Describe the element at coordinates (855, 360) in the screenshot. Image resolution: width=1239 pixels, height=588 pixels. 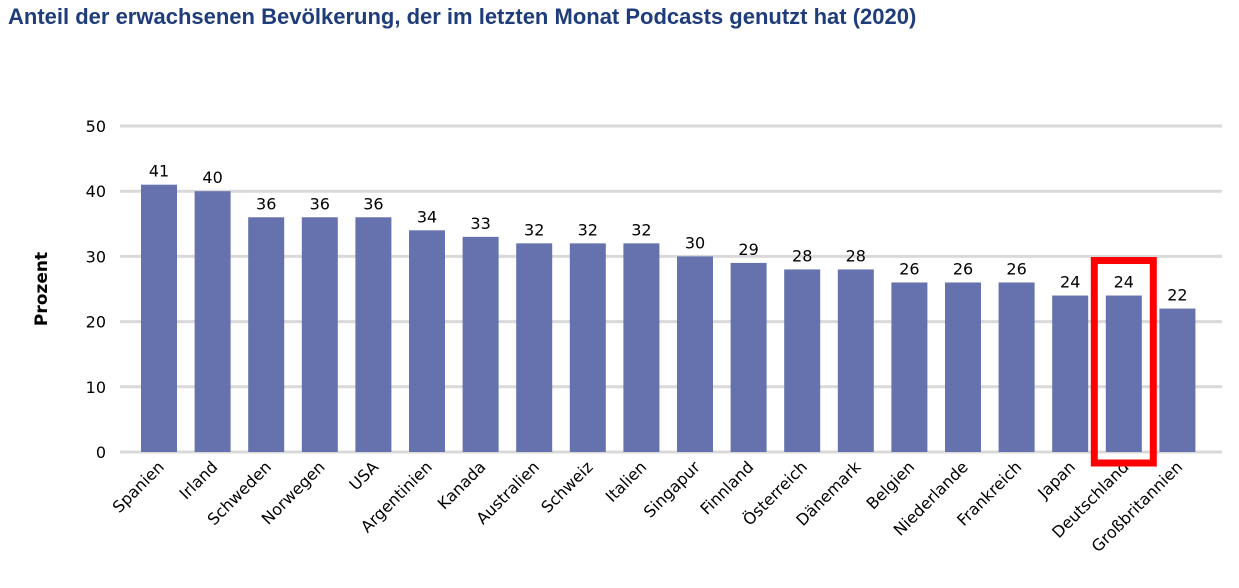
I see `bar-dänemark` at that location.